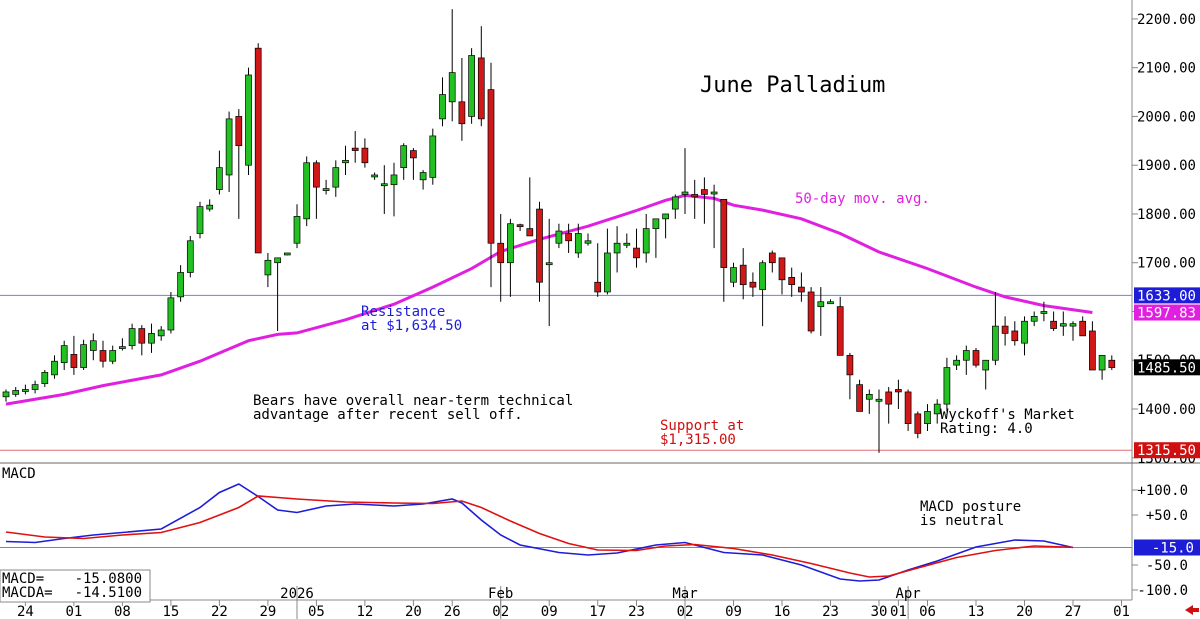  What do you see at coordinates (1166, 166) in the screenshot?
I see `price-tick-label-3: 1900.00` at bounding box center [1166, 166].